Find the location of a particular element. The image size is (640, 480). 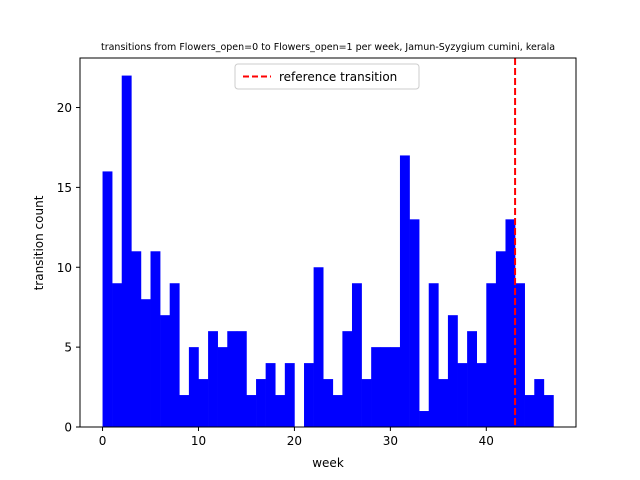

legend-label-reference-transition: reference transition is located at coordinates (338, 77).